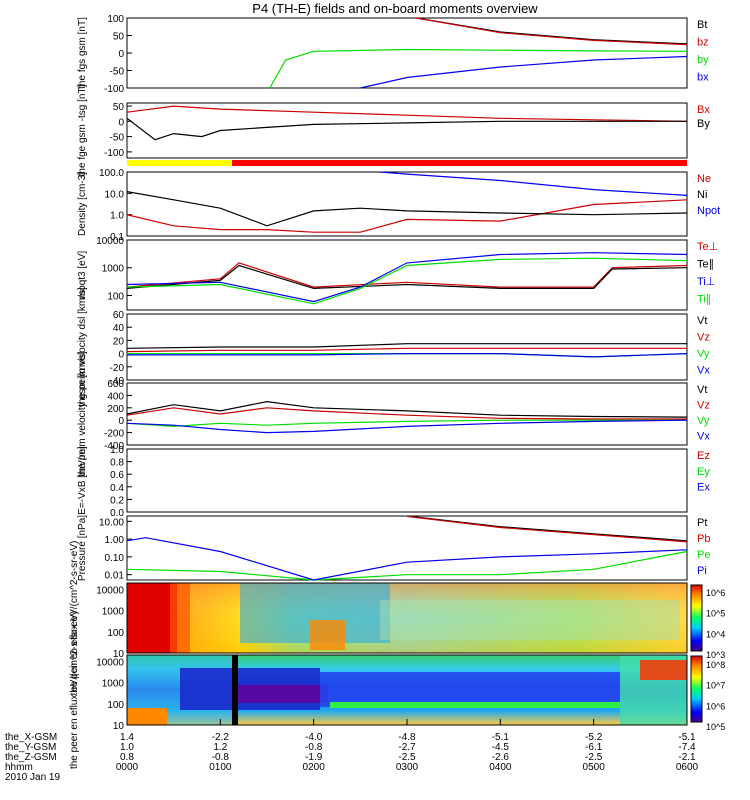 Image resolution: width=750 pixels, height=800 pixels. Describe the element at coordinates (82, 53) in the screenshot. I see `y-axis-label: the fgs gsm [nT]` at that location.